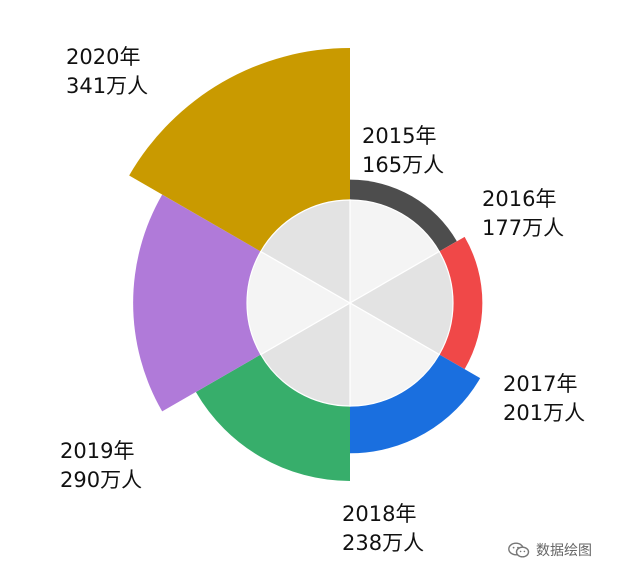 The height and width of the screenshot is (577, 618). I want to click on label-2018: 2018年 238万人, so click(383, 528).